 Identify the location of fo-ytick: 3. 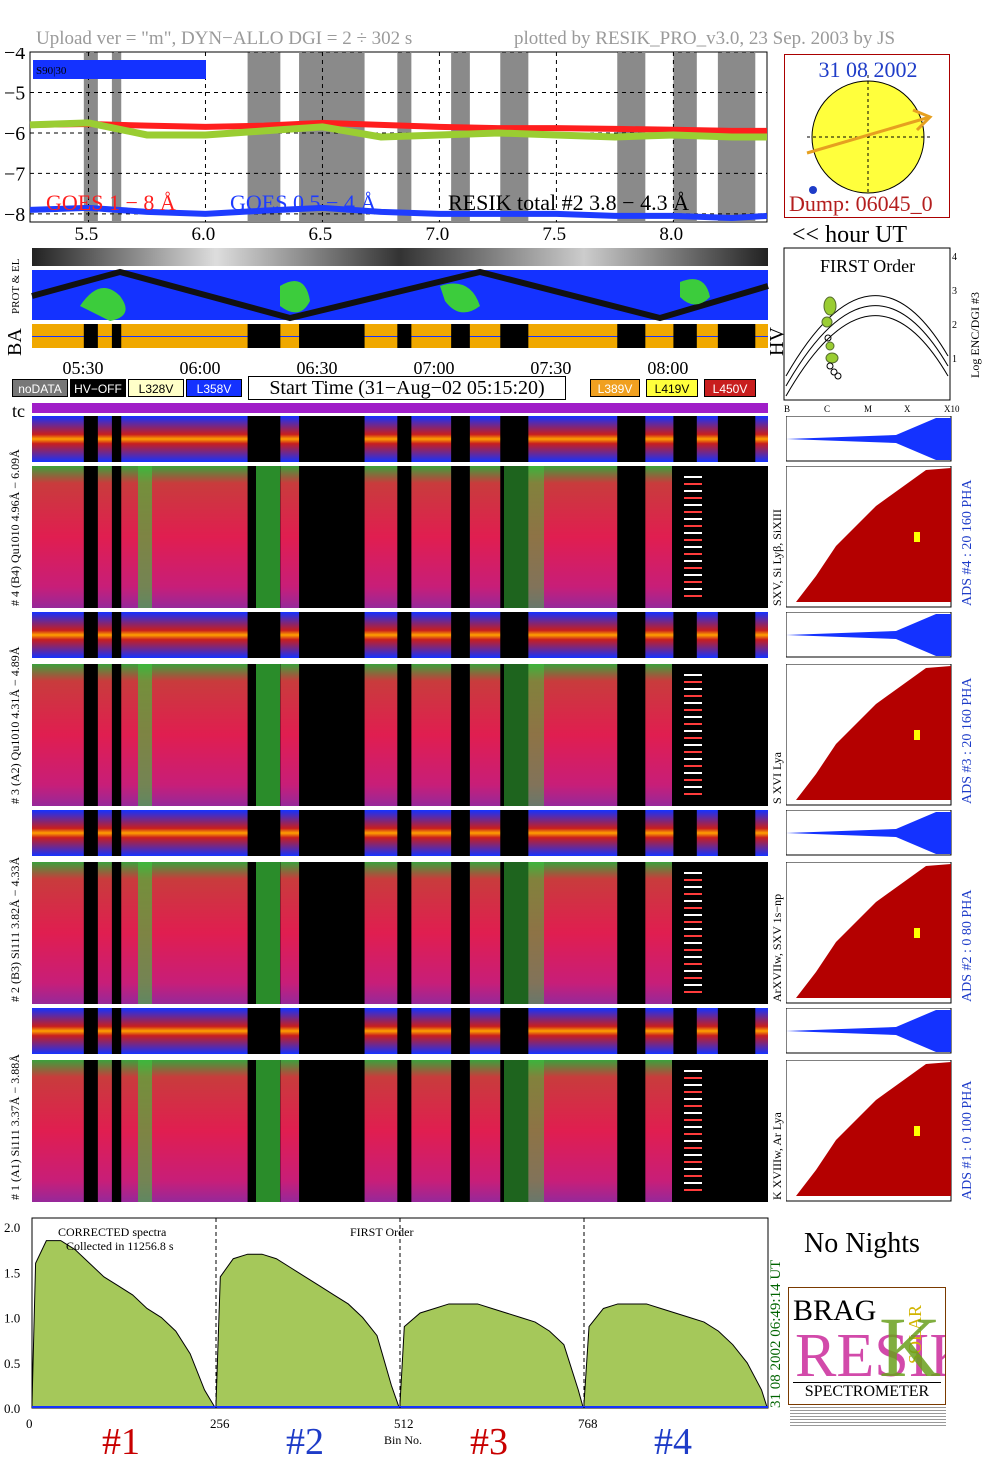
(954, 291).